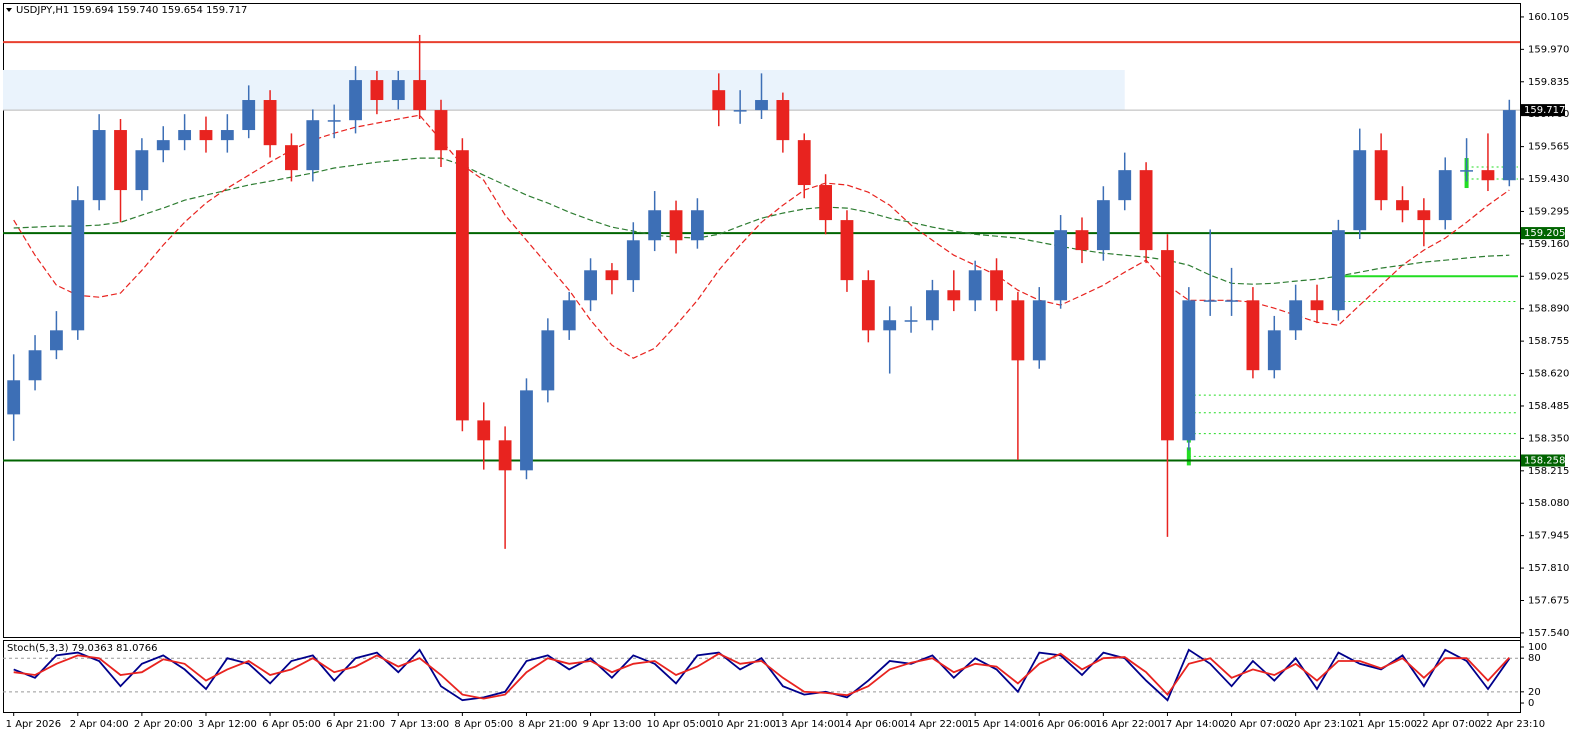 The image size is (1596, 743). I want to click on y-tick-label: 159.295, so click(1548, 211).